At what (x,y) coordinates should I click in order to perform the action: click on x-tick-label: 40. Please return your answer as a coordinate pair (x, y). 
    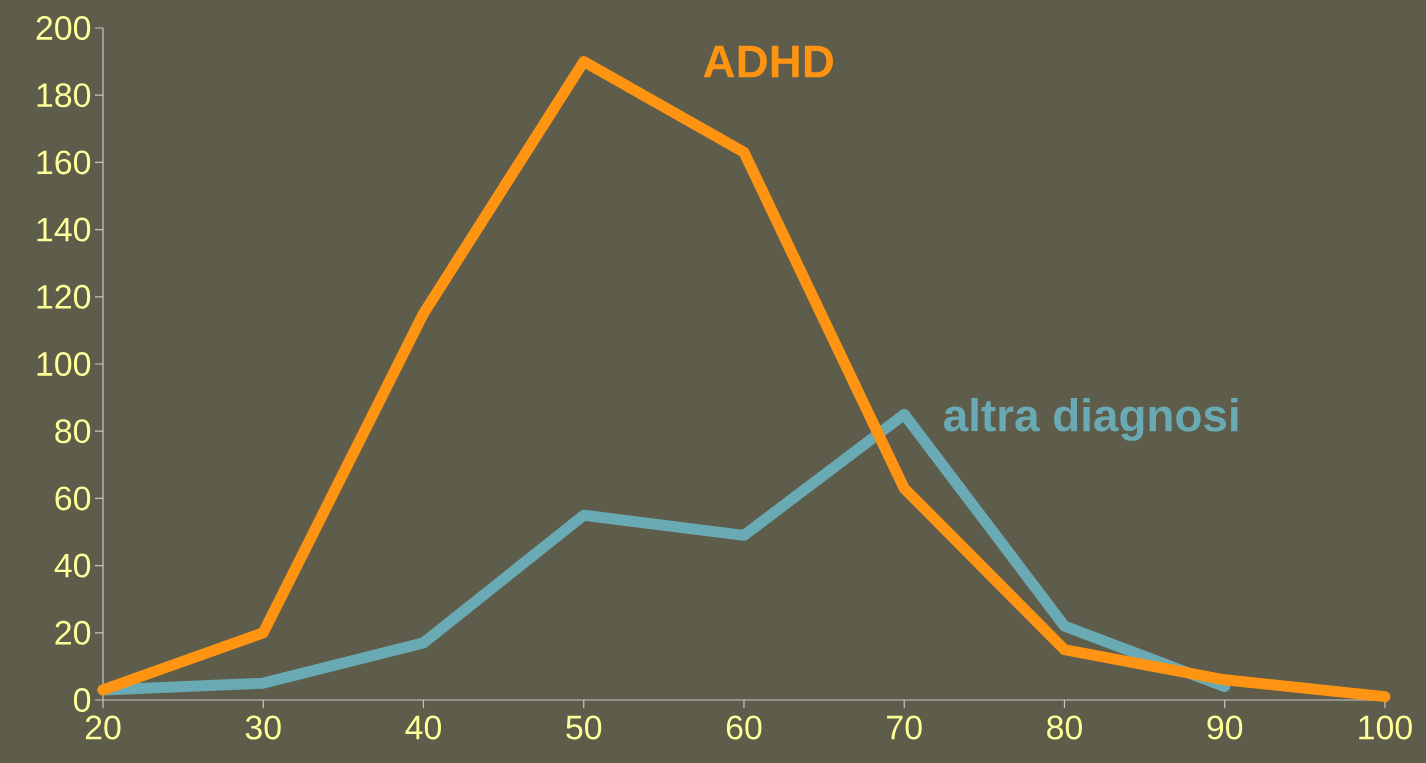
    Looking at the image, I should click on (423, 727).